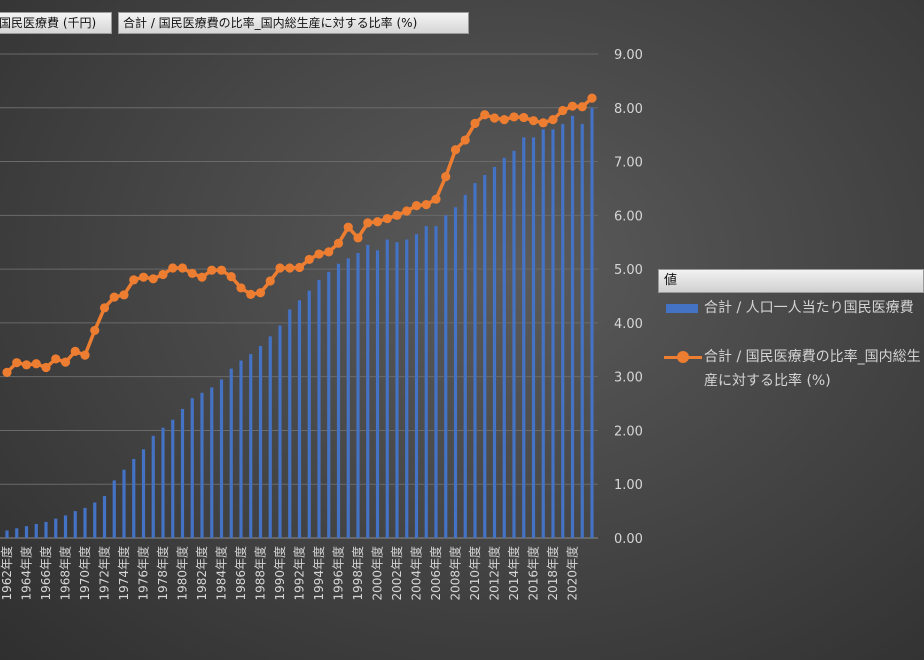 The image size is (924, 660). Describe the element at coordinates (201, 573) in the screenshot. I see `x-tick-label: 1982年度` at that location.